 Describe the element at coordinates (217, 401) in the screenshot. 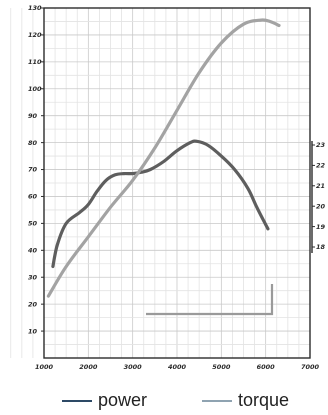

I see `legend-torque-swatch` at that location.